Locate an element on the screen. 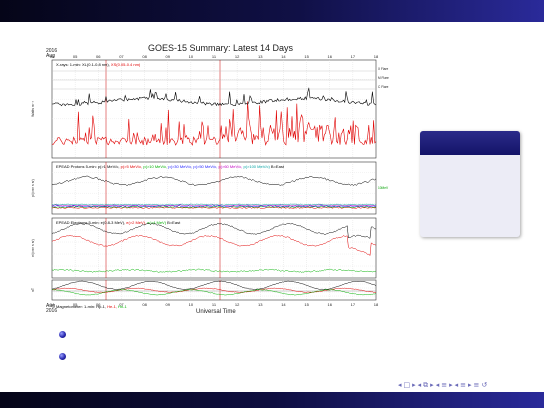 This screenshot has height=408, width=544. panel-ylabel-4: nT is located at coordinates (33, 289).